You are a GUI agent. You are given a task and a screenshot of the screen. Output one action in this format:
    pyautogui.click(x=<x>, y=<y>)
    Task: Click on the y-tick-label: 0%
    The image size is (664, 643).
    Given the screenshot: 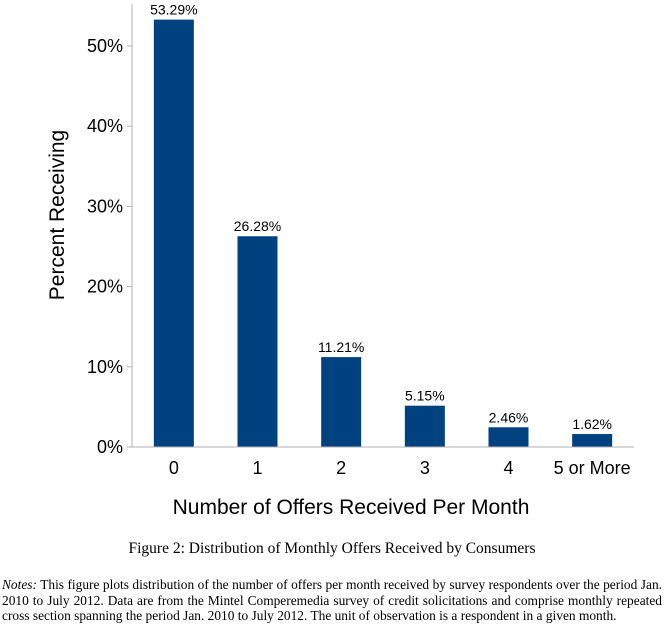 What is the action you would take?
    pyautogui.click(x=110, y=447)
    